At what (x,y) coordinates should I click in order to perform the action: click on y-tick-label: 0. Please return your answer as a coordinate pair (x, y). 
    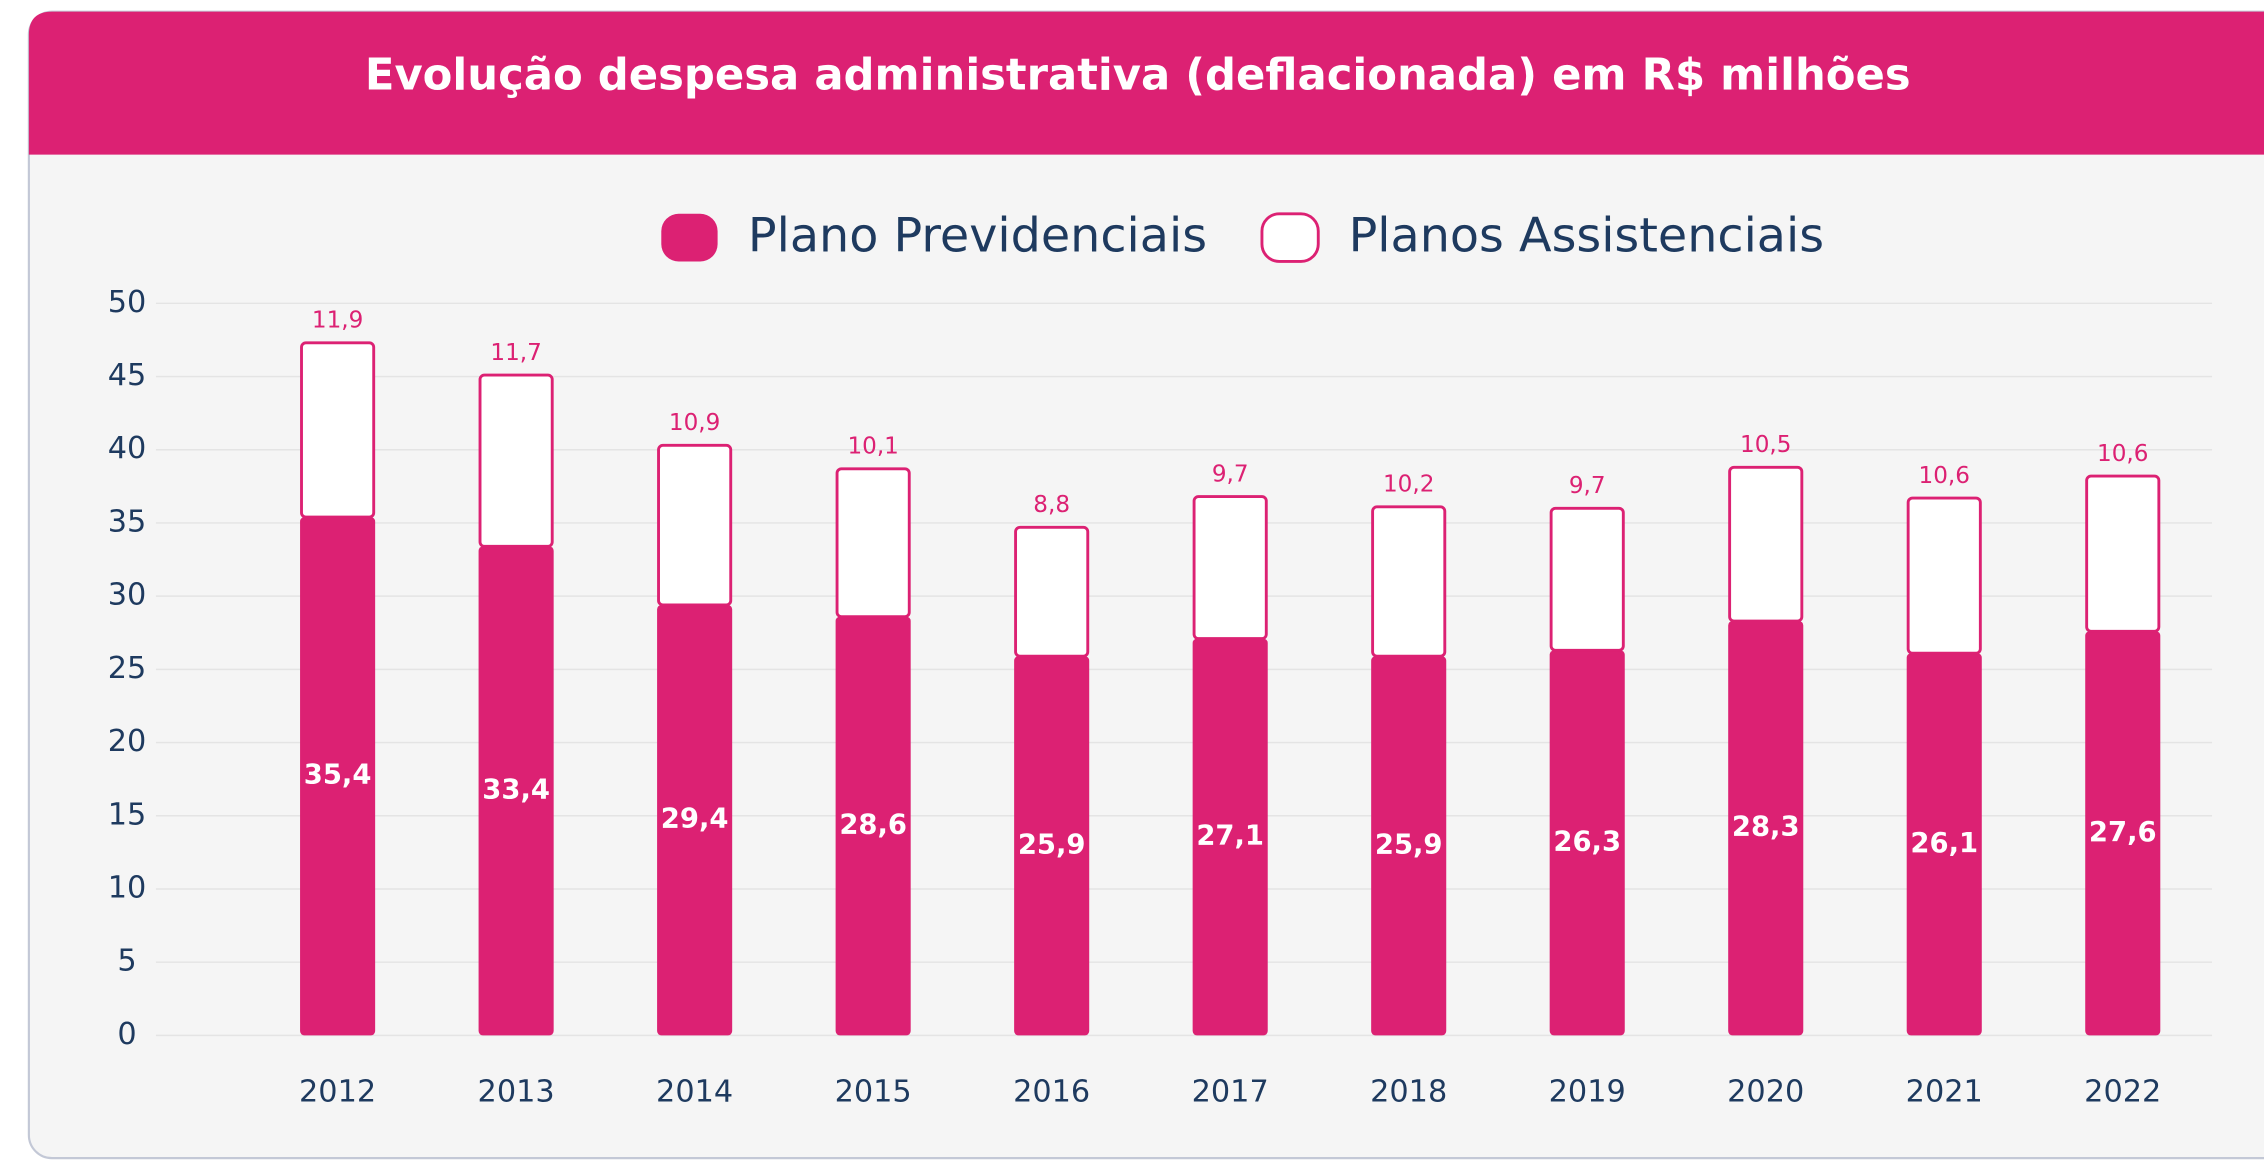
    Looking at the image, I should click on (126, 1034).